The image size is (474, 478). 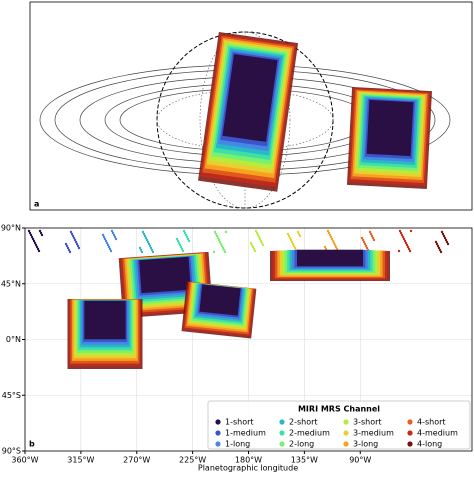 I want to click on legend-label: 1-long, so click(x=237, y=444).